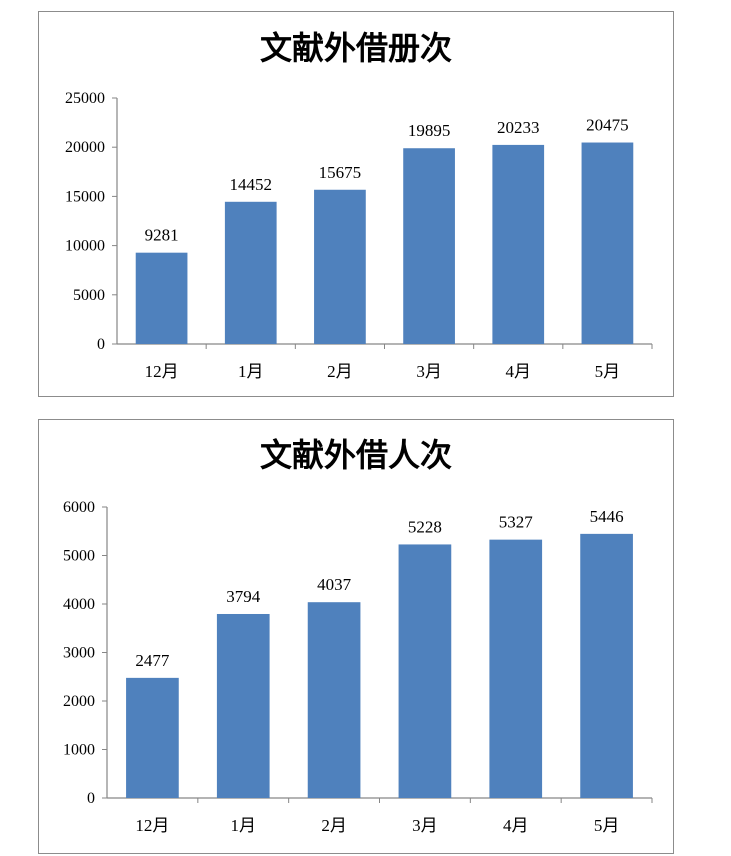 This screenshot has width=731, height=856. I want to click on y-tick-label: 20000, so click(85, 147).